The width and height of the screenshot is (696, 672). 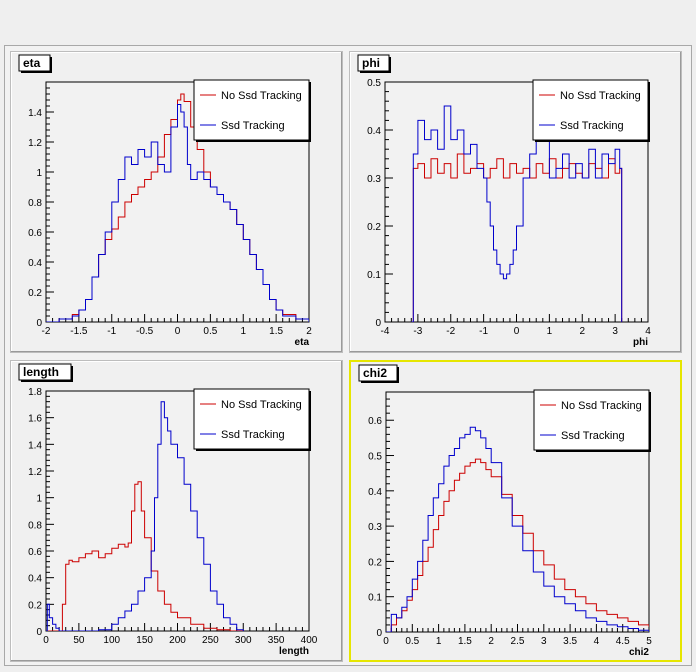 I want to click on title-box: length, so click(x=45, y=372).